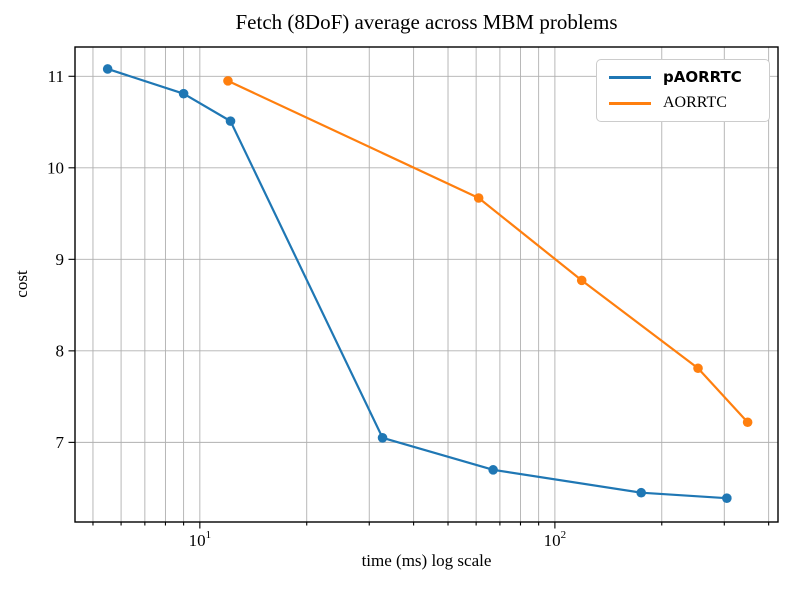 This screenshot has width=800, height=600. I want to click on legend-label: pAORRTC, so click(702, 77).